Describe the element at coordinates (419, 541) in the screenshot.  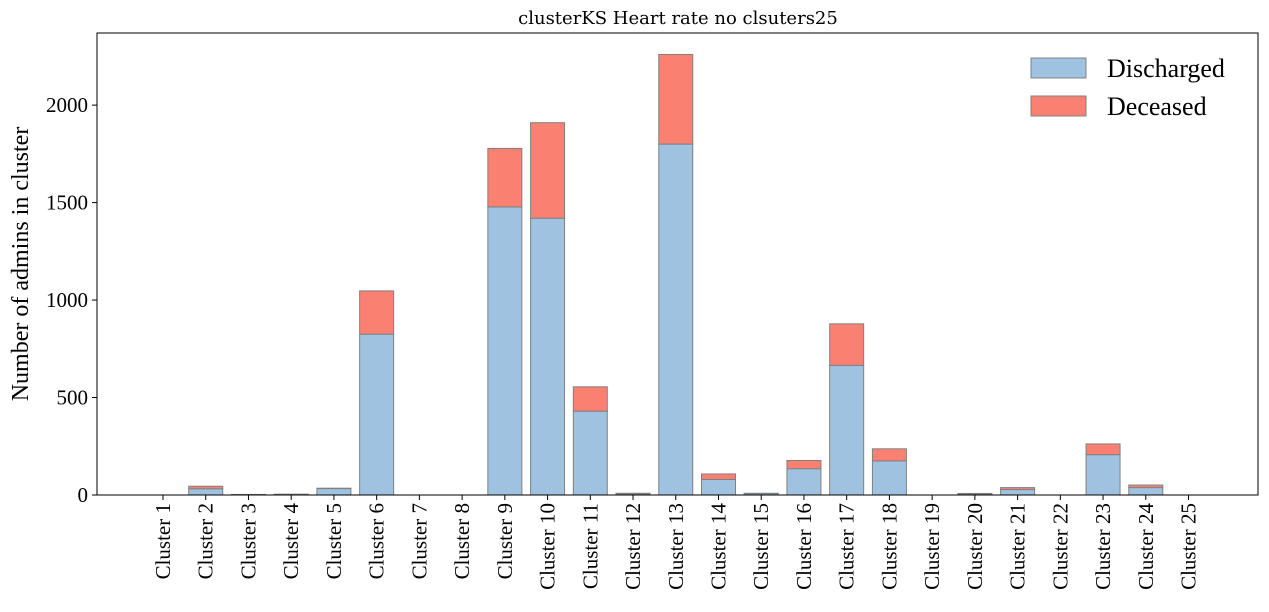
I see `x-tick-label: Cluster 7` at that location.